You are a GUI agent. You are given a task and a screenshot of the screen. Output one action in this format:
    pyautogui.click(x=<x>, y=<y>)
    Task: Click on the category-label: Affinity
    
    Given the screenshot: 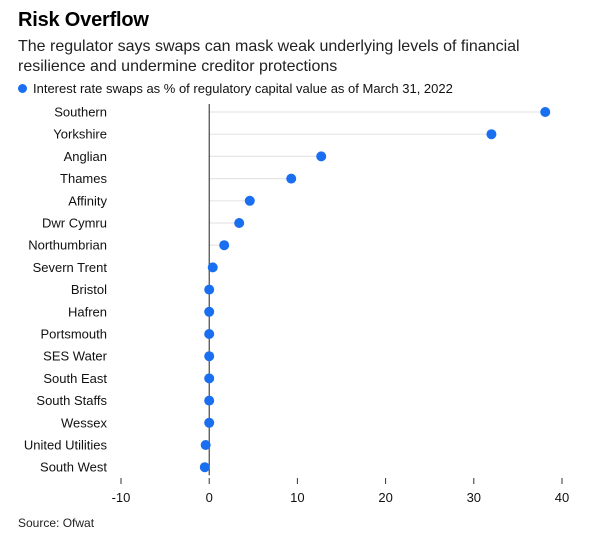 What is the action you would take?
    pyautogui.click(x=87, y=200)
    